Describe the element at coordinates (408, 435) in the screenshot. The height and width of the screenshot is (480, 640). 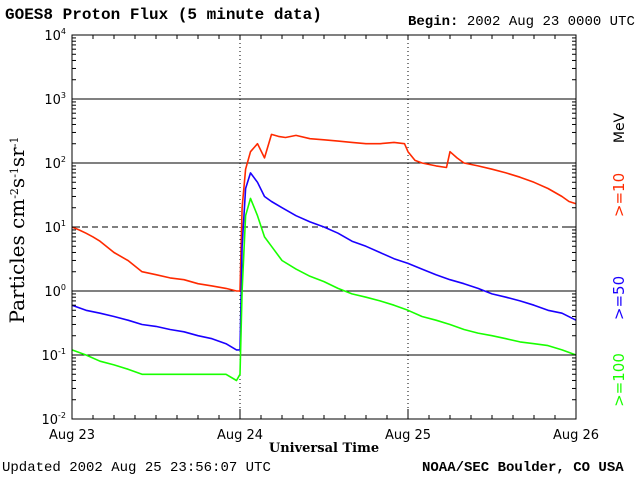
I see `x-tick-label: Aug 25` at that location.